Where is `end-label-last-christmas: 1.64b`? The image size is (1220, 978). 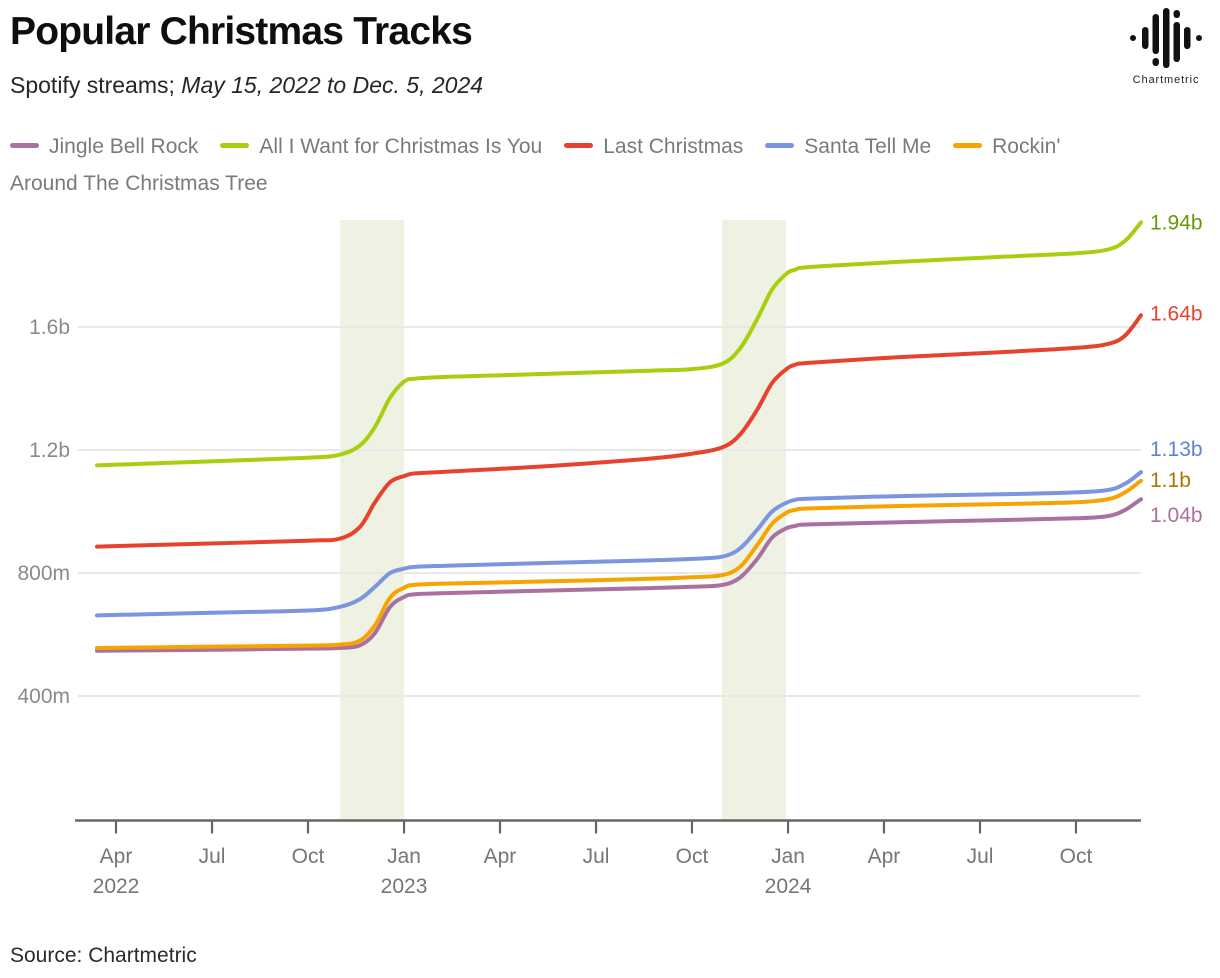 end-label-last-christmas: 1.64b is located at coordinates (1176, 313).